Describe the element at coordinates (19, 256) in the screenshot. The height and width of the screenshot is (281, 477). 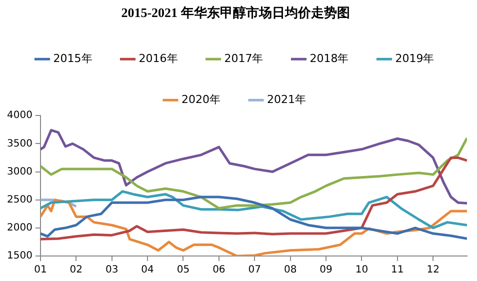
I see `y-tick-label: 1500` at that location.